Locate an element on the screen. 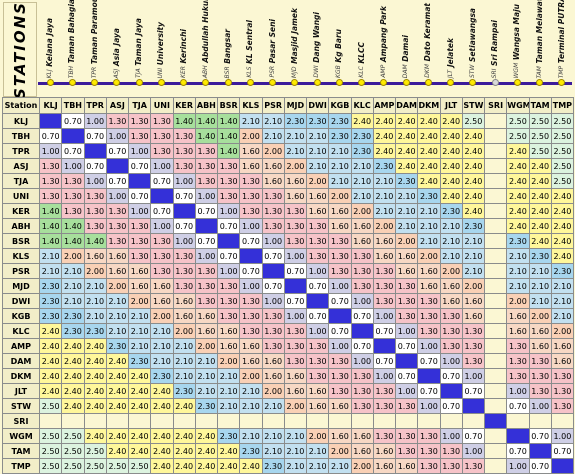 Image resolution: width=575 pixels, height=474 pixels. station-code-label: KGB is located at coordinates (339, 71).